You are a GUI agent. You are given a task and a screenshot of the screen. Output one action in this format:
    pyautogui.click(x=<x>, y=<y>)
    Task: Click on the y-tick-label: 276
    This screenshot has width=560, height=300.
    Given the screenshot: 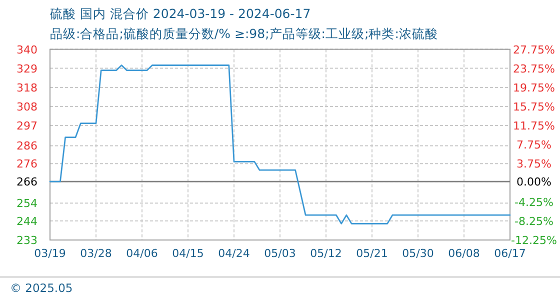 What is the action you would take?
    pyautogui.click(x=27, y=164)
    